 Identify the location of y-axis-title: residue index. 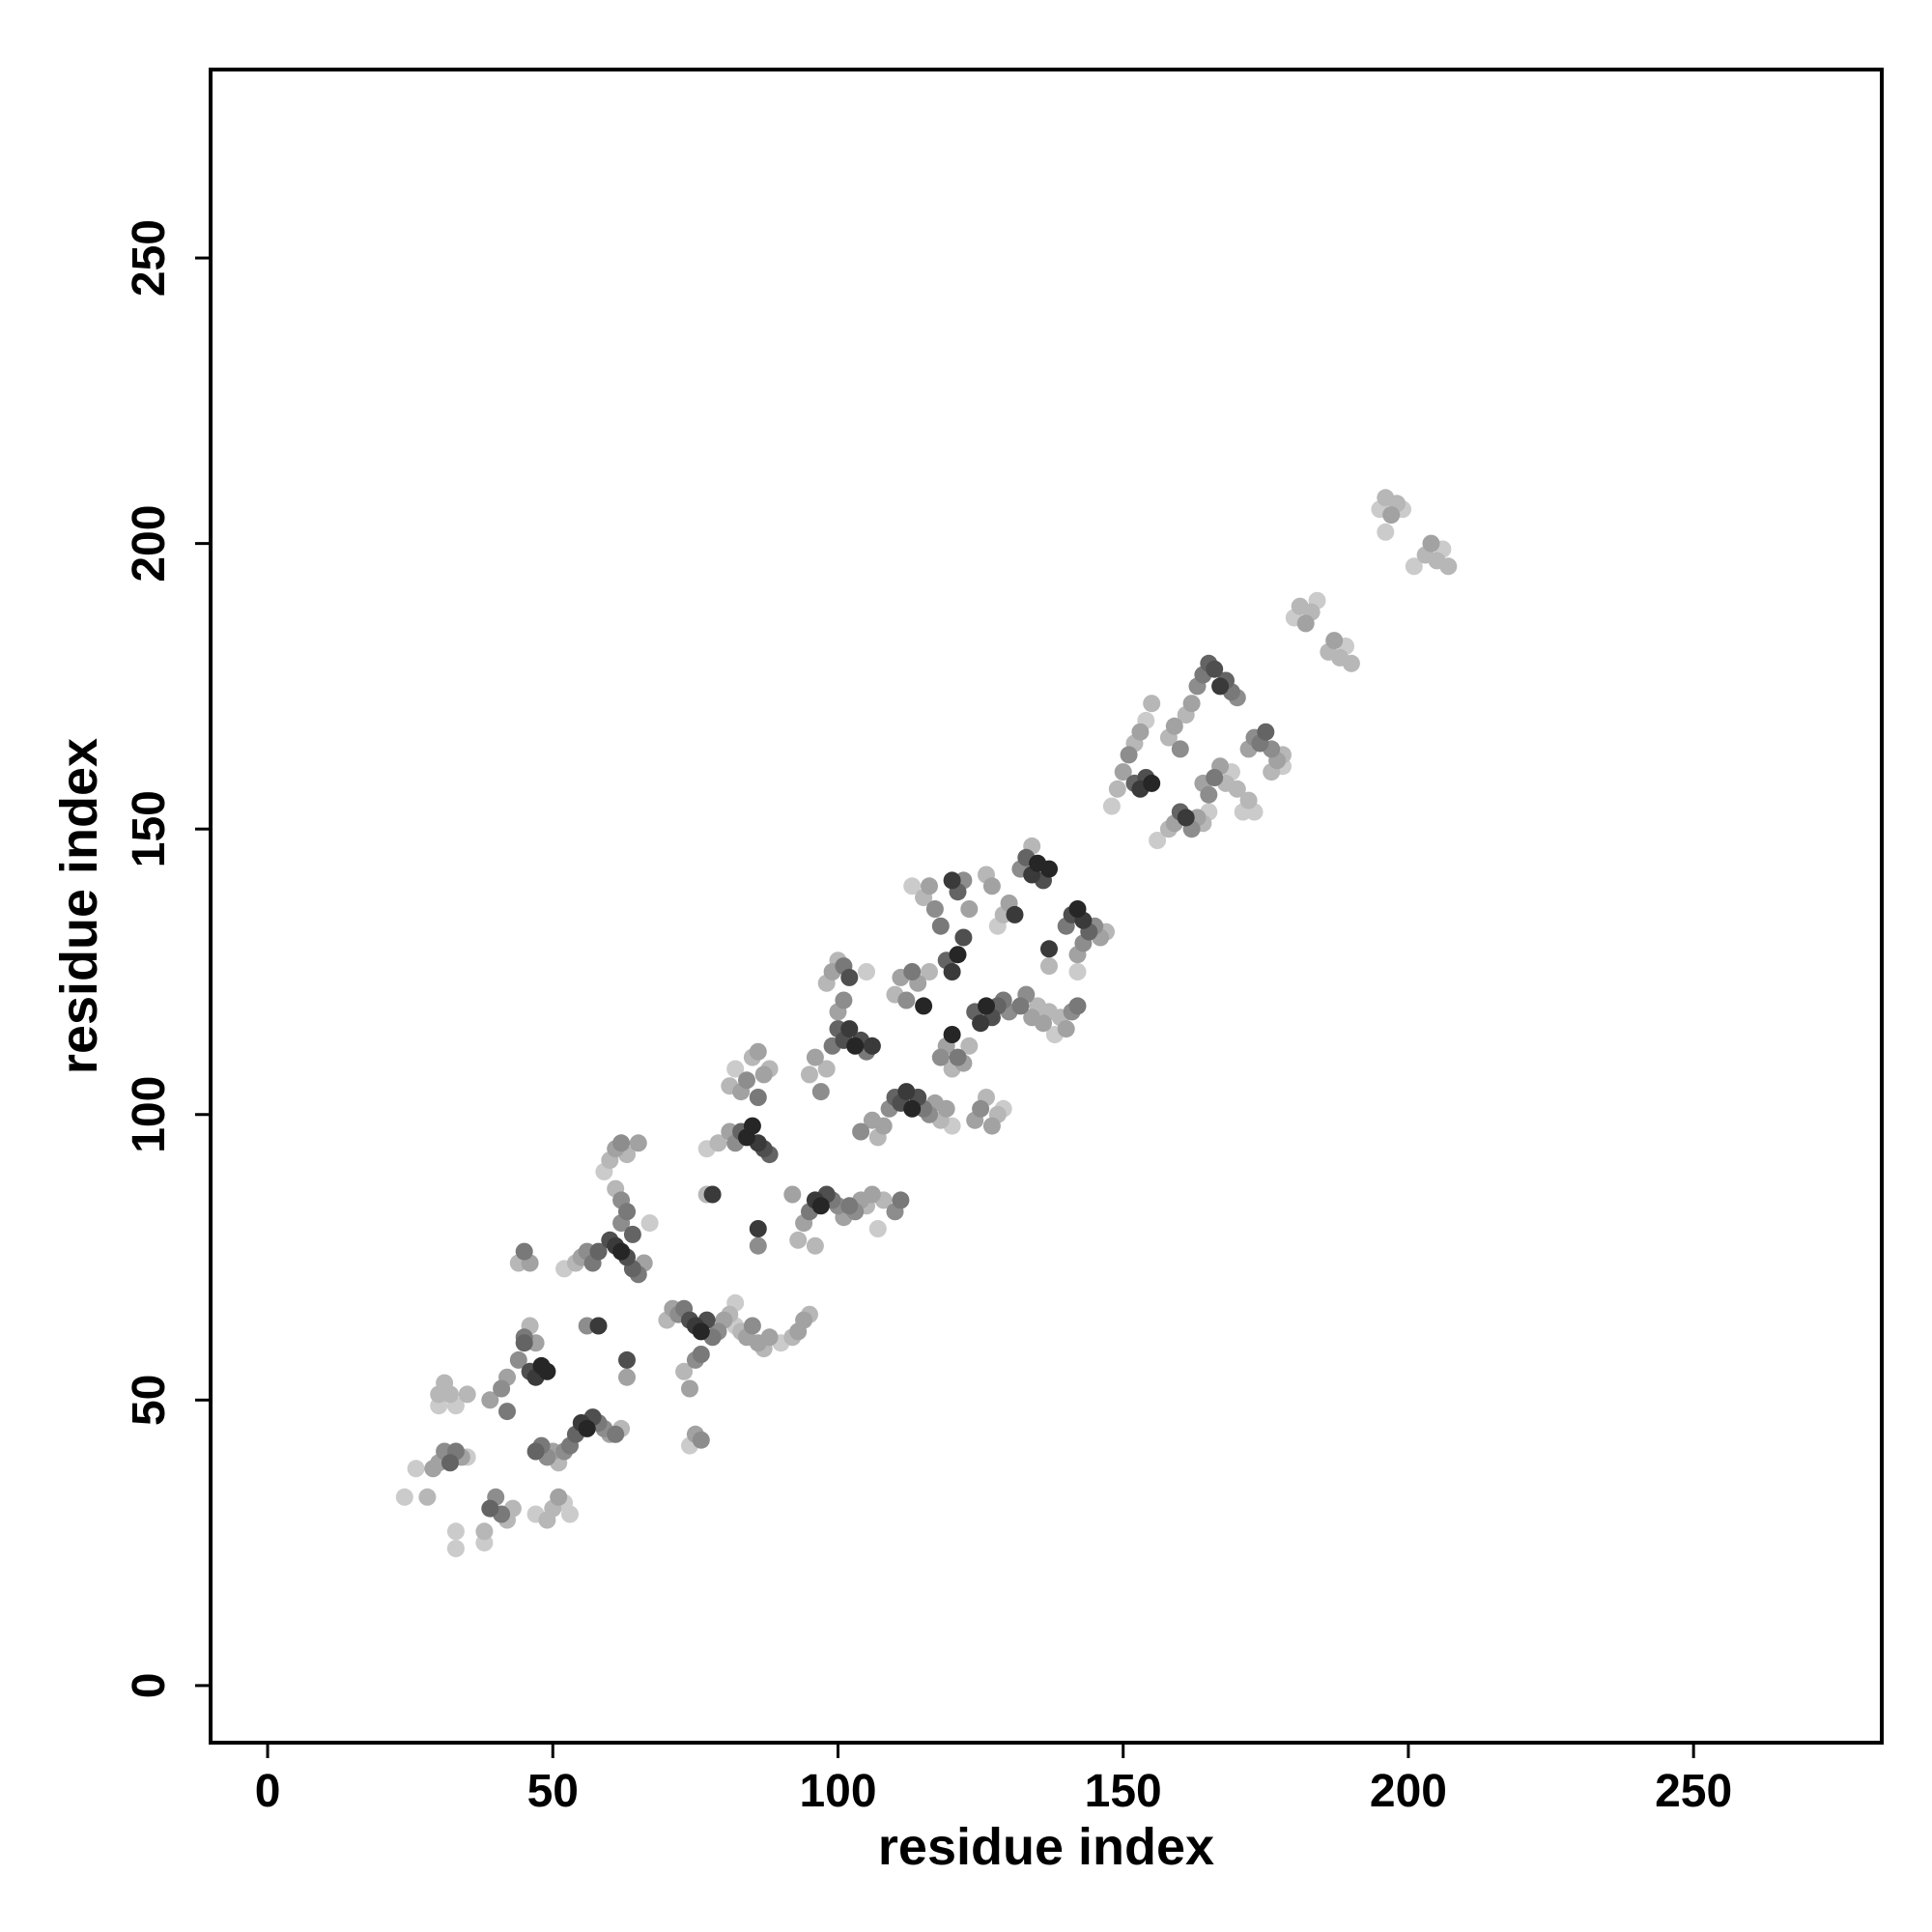
(79, 906).